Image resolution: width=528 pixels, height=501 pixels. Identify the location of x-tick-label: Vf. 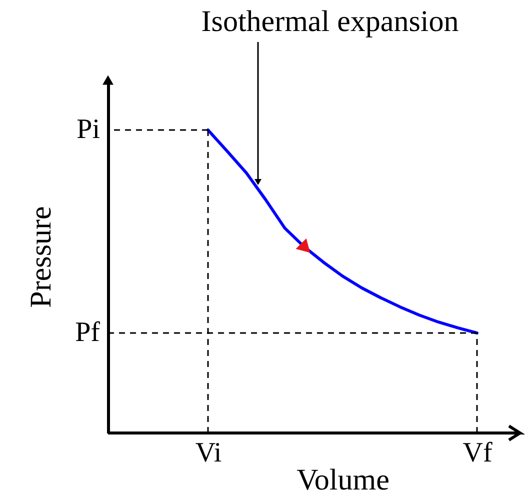
(477, 453).